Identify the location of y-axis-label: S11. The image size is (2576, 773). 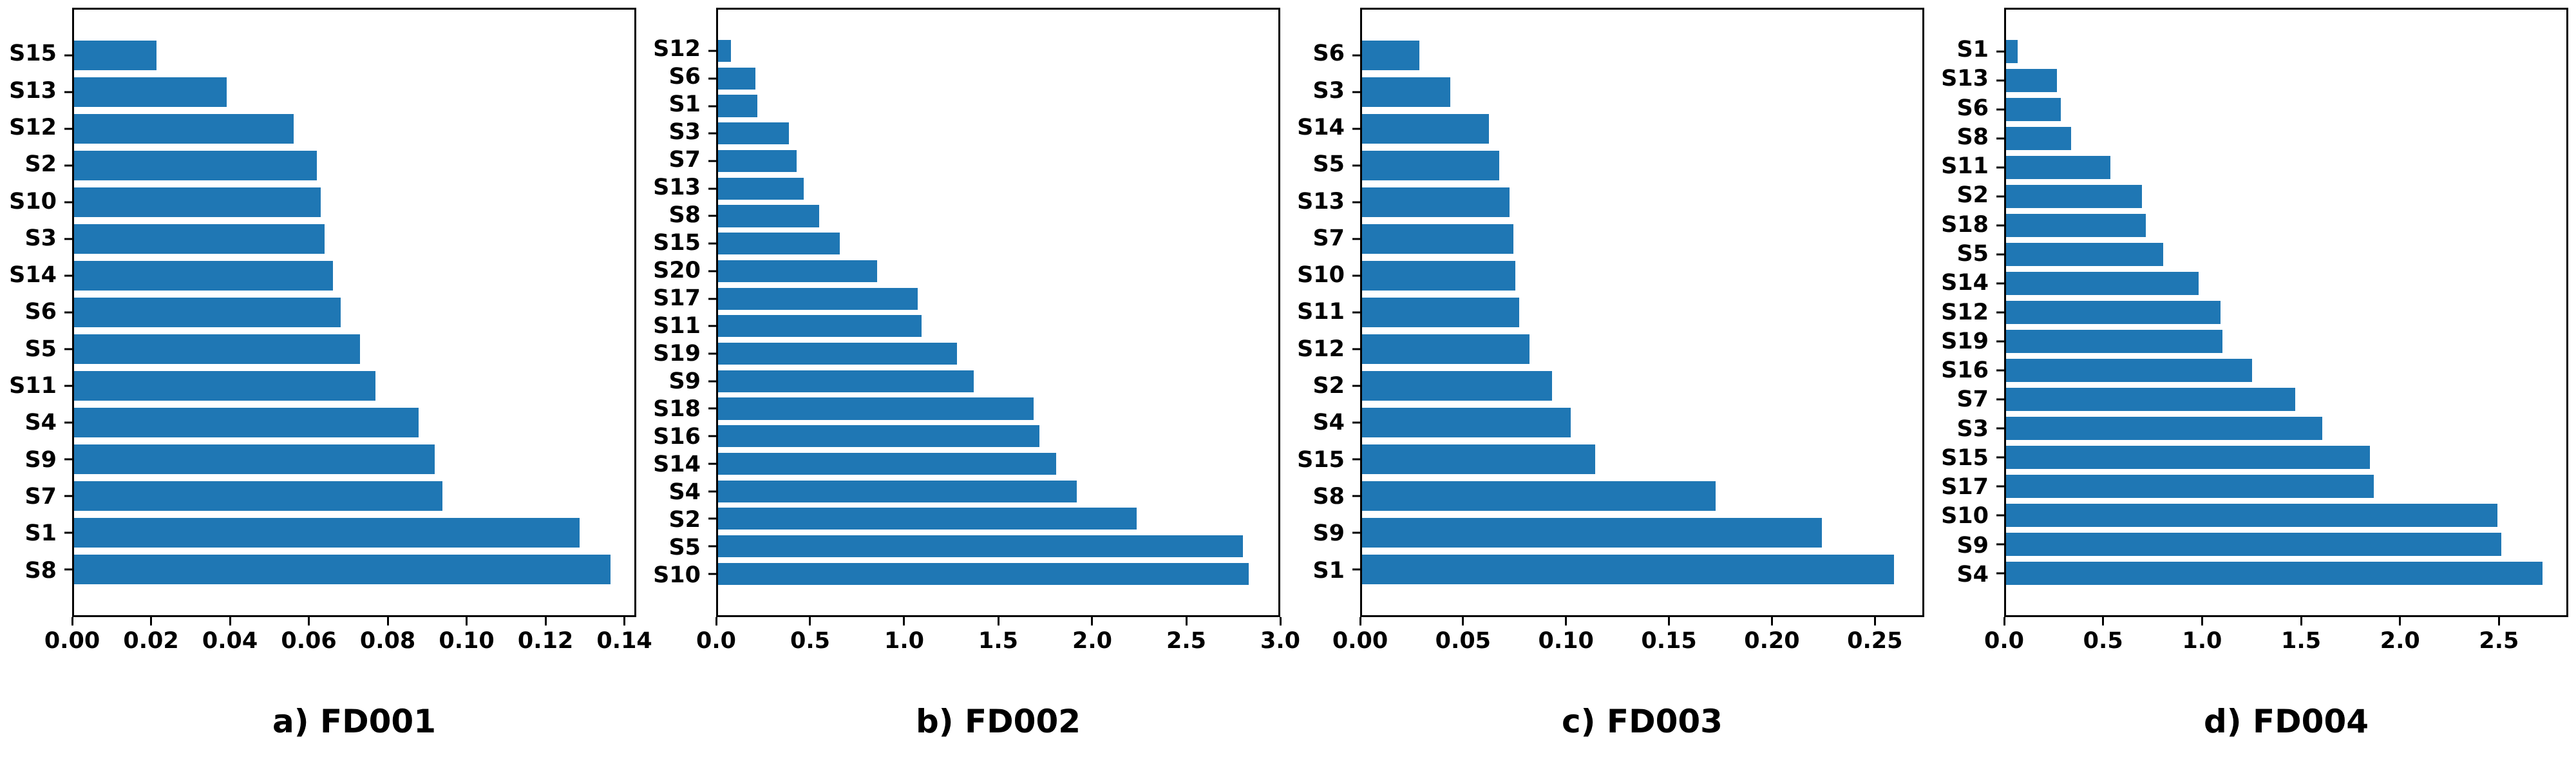
(1965, 166).